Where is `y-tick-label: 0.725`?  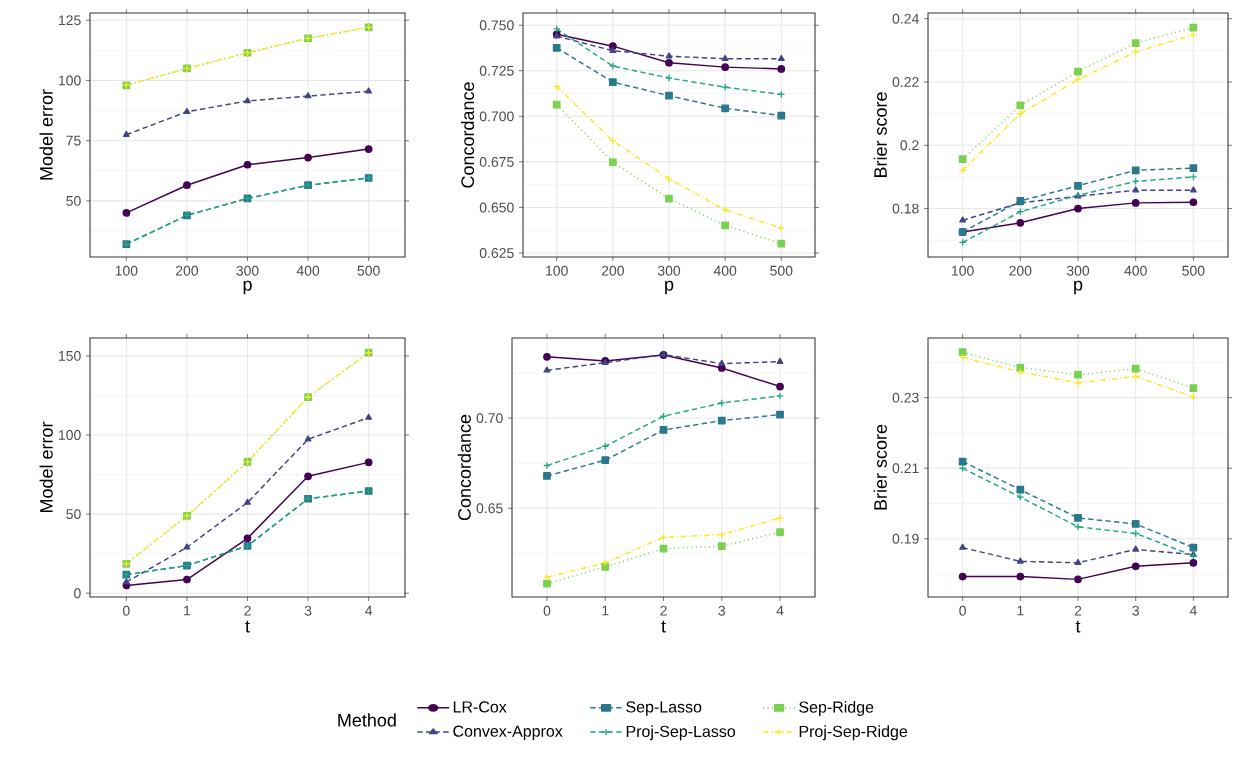
y-tick-label: 0.725 is located at coordinates (496, 70).